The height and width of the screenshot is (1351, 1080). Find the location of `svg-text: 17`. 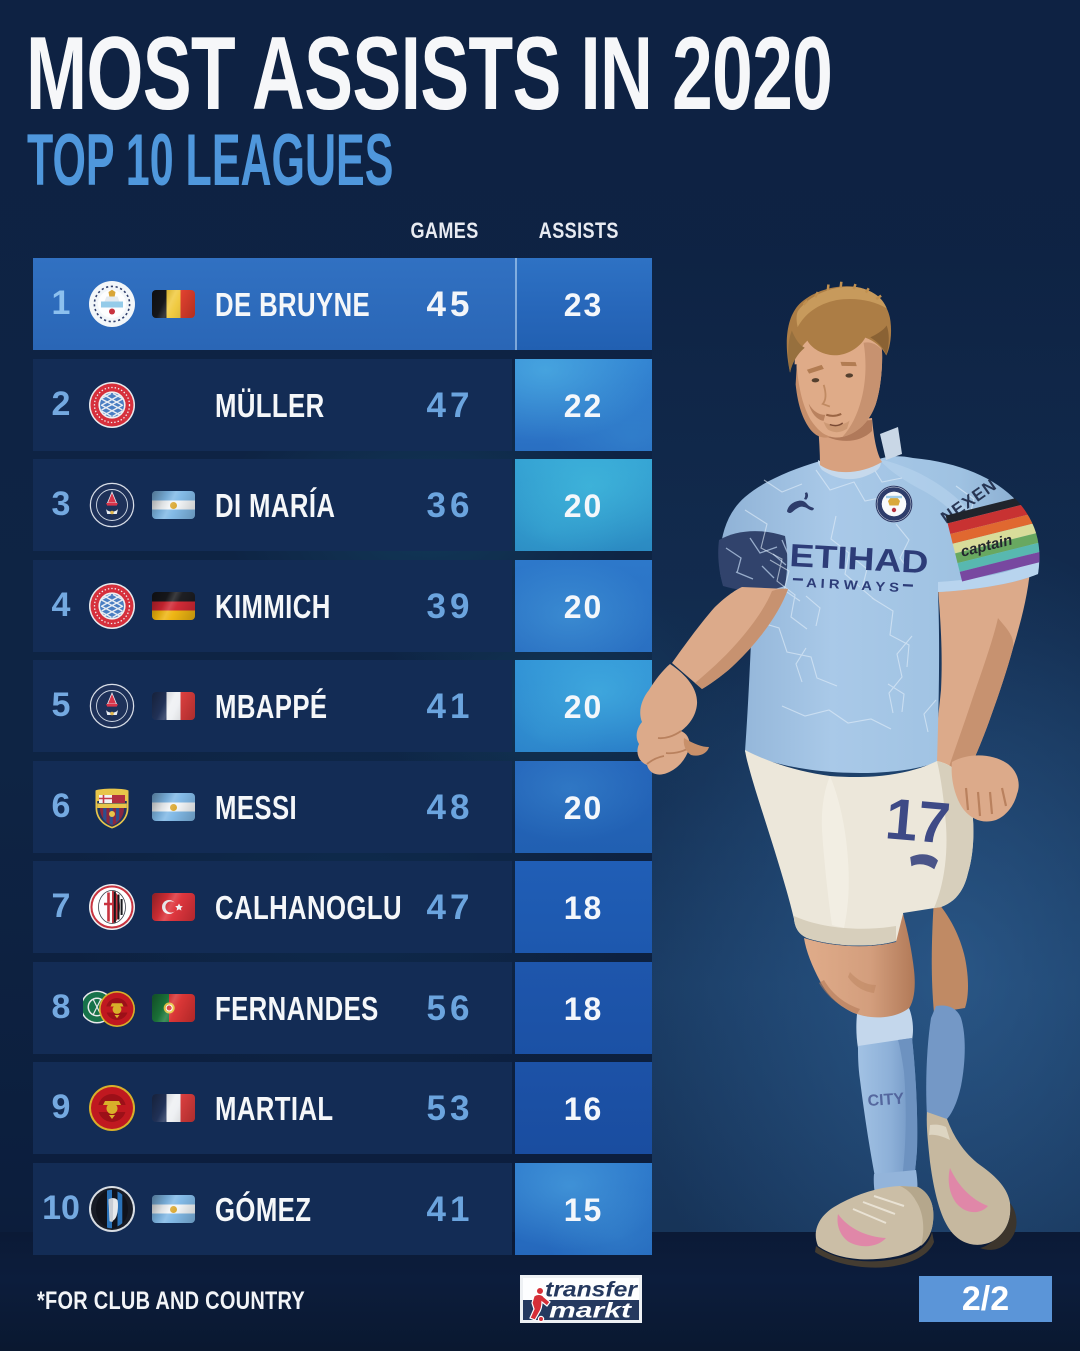

svg-text: 17 is located at coordinates (918, 821).